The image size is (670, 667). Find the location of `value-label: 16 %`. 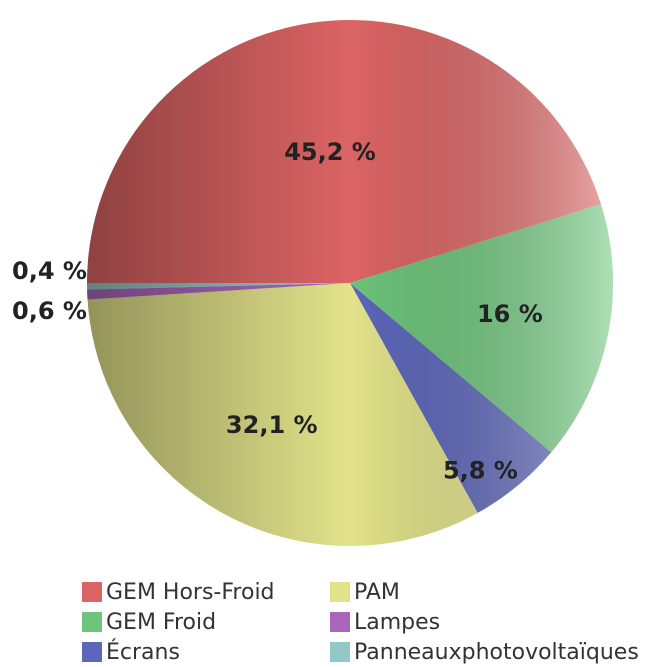

value-label: 16 % is located at coordinates (510, 314).